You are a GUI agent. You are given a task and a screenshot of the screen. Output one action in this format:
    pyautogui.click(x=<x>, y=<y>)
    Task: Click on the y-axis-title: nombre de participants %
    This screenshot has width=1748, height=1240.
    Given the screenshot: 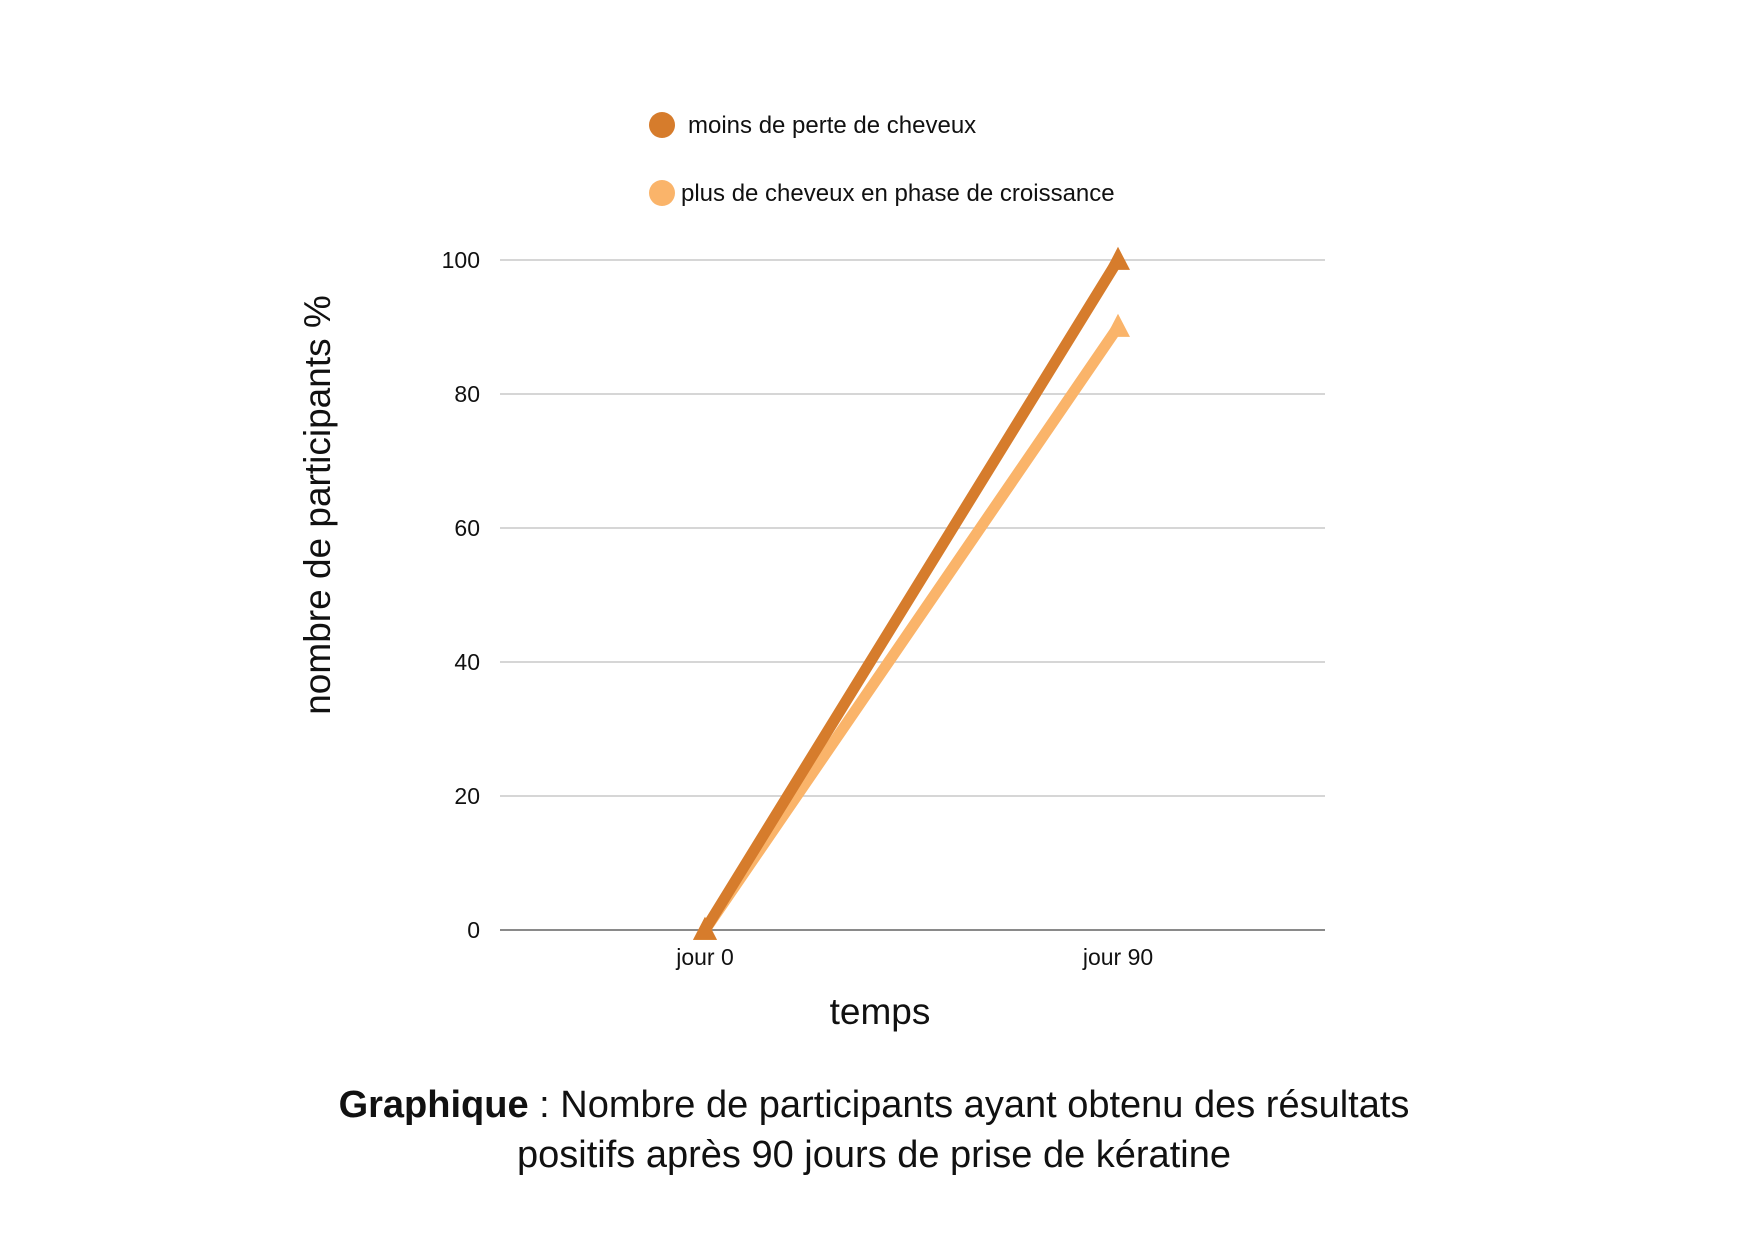 What is the action you would take?
    pyautogui.click(x=317, y=505)
    